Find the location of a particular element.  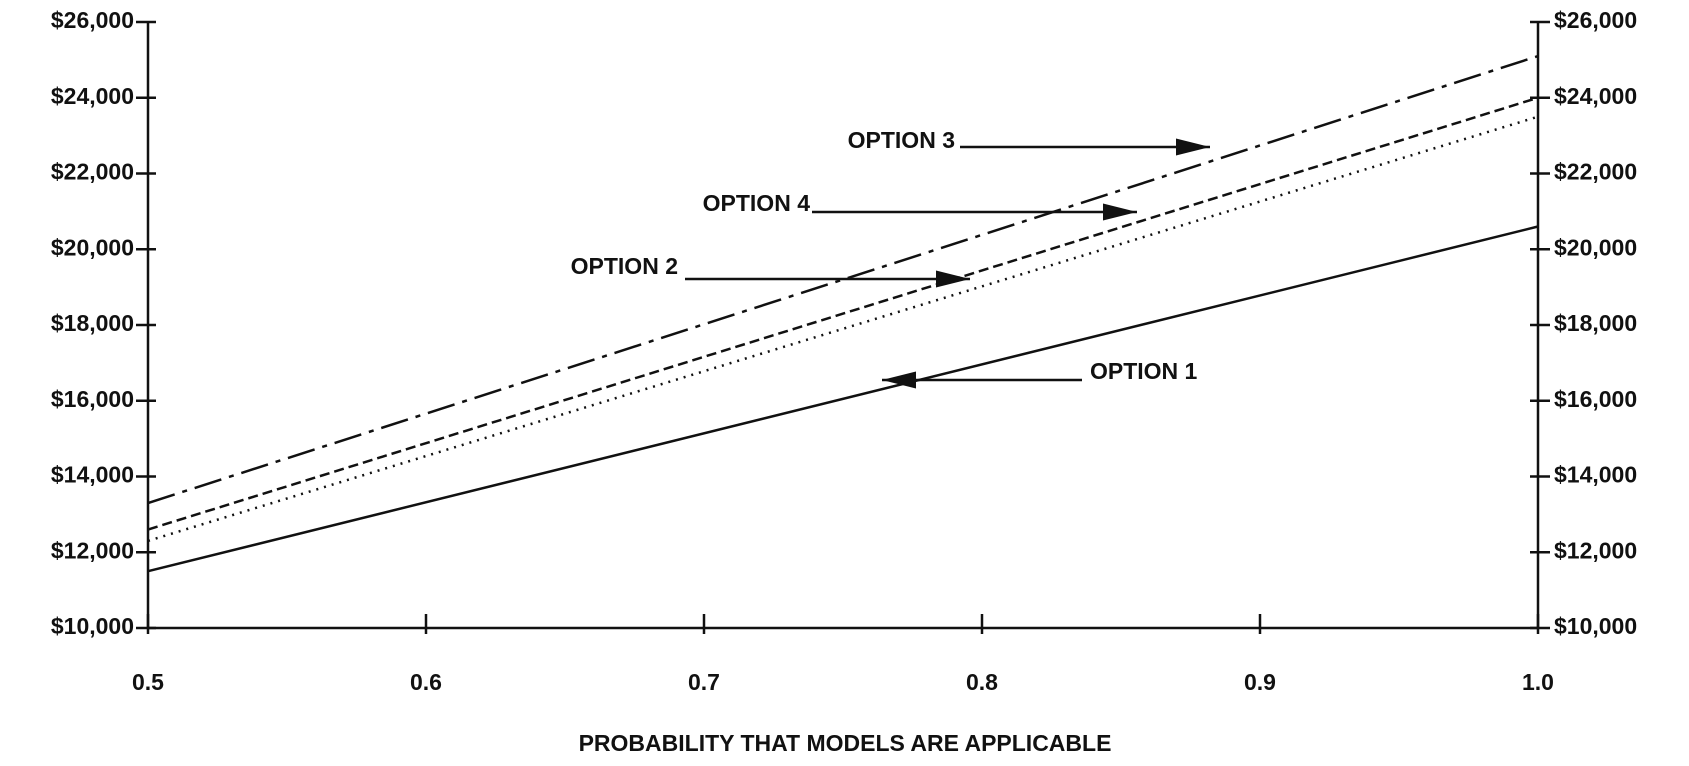

y2-tick-label: $26,000 is located at coordinates (1595, 20).